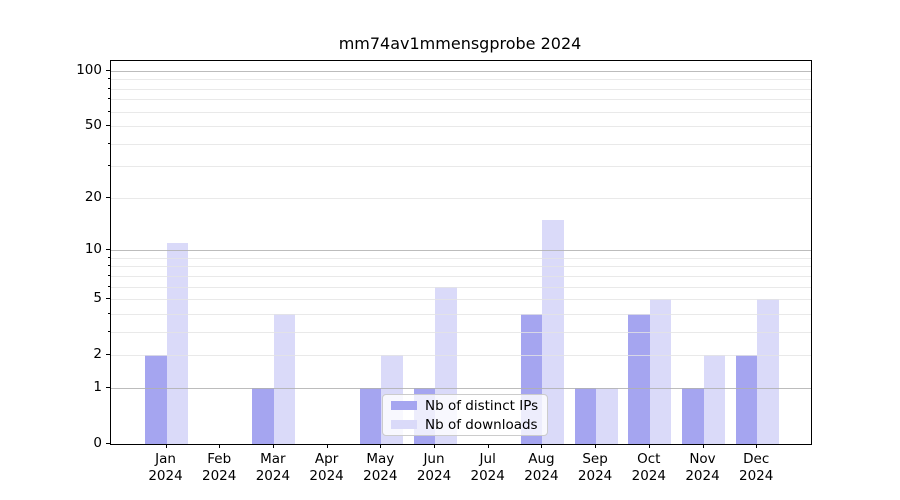 This screenshot has width=900, height=500. What do you see at coordinates (219, 459) in the screenshot?
I see `month-label: Feb` at bounding box center [219, 459].